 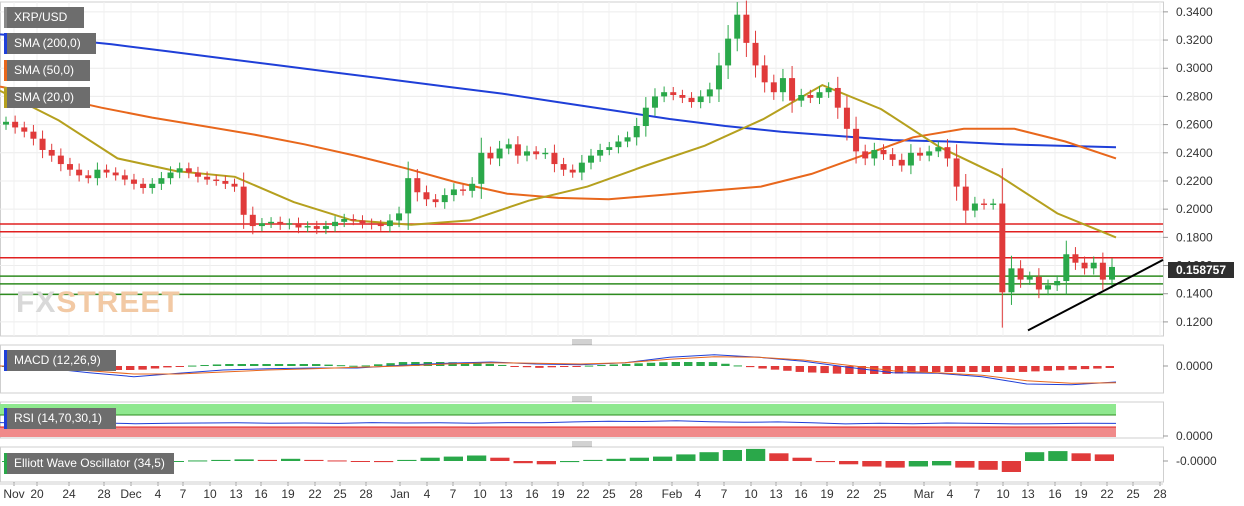 What do you see at coordinates (366, 494) in the screenshot?
I see `x-tick-label: 28` at bounding box center [366, 494].